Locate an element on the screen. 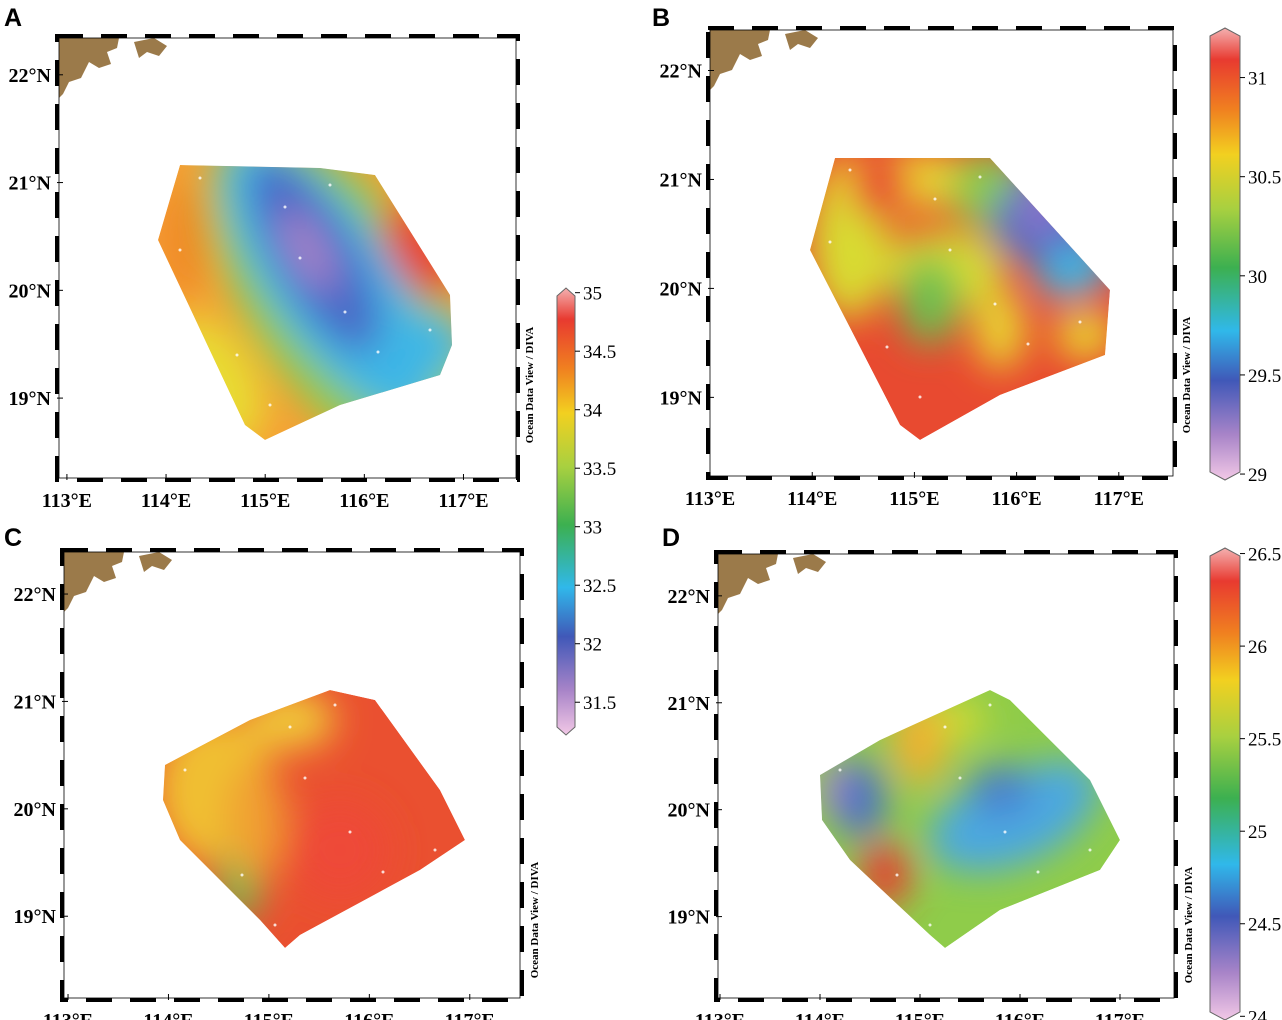 The width and height of the screenshot is (1282, 1020). lon-tick-label: 117°E is located at coordinates (1120, 1015).